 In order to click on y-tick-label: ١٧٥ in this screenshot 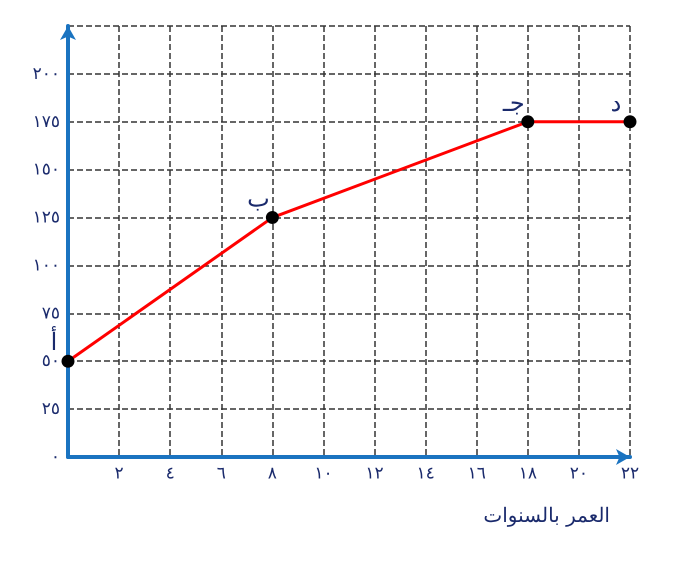, I will do `click(46, 122)`.